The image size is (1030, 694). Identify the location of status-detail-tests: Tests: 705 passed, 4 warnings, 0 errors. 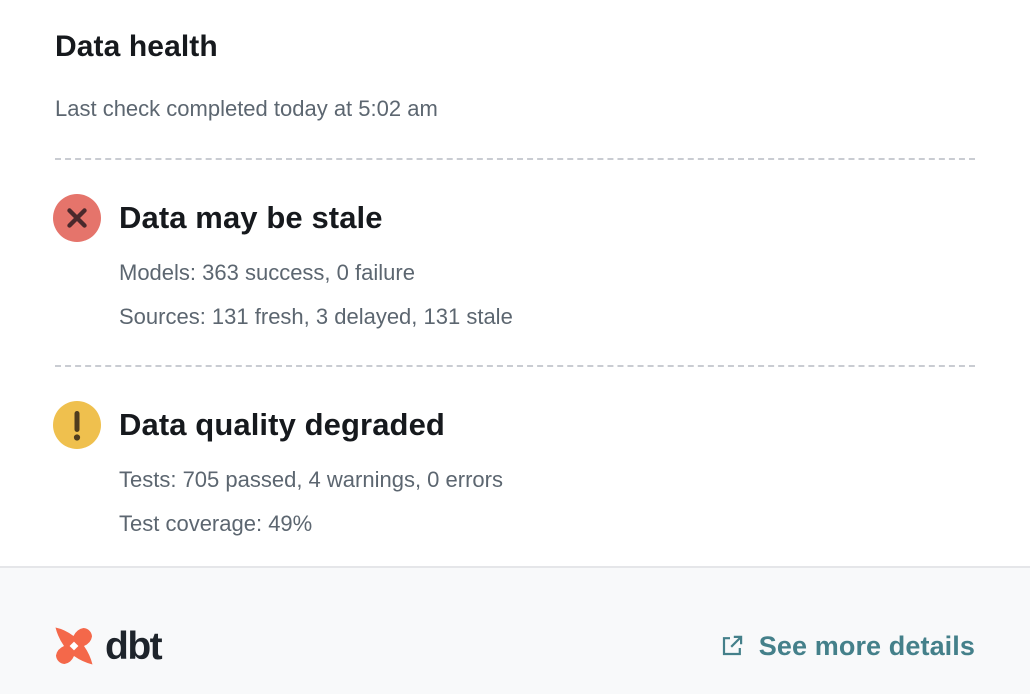
(311, 479).